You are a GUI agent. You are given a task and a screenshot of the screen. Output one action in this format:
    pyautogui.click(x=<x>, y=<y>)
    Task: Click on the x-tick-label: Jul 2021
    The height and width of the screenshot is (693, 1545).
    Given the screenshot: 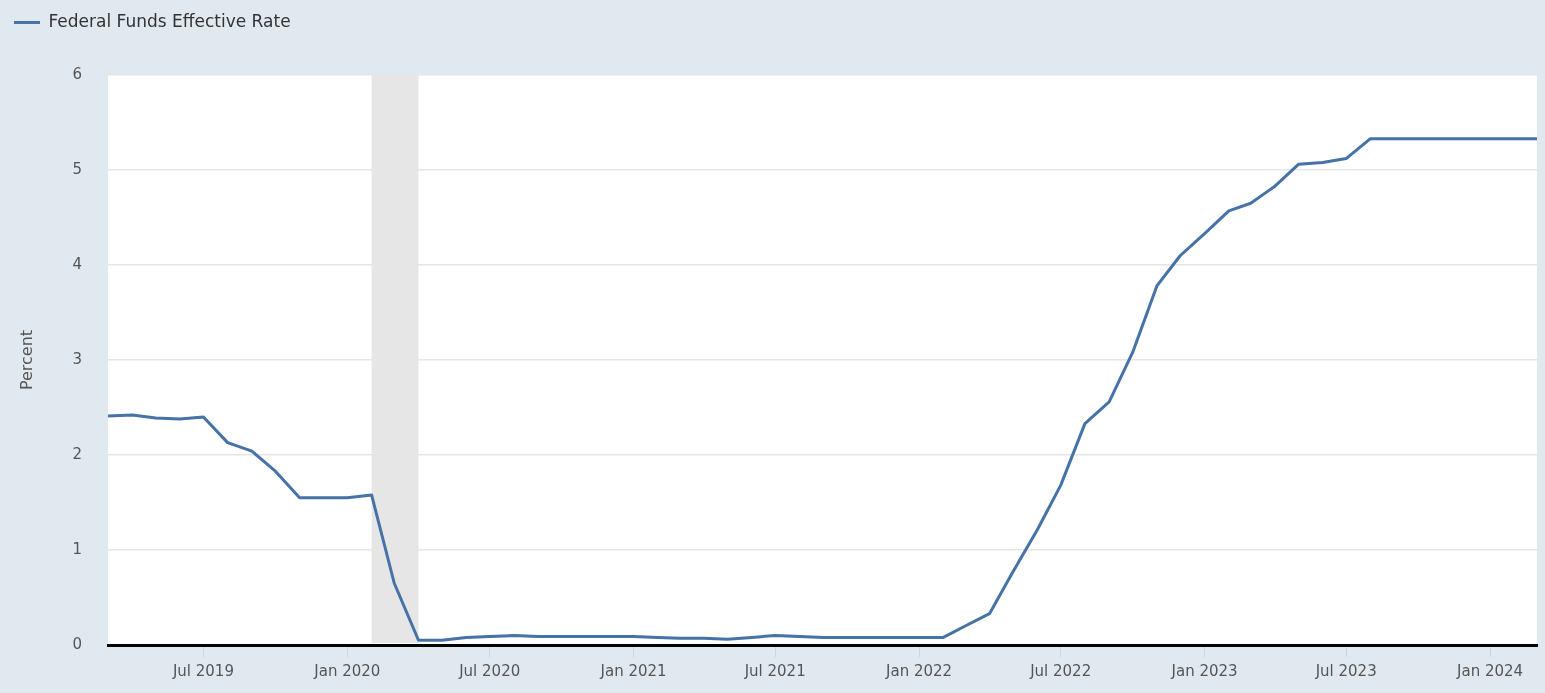 What is the action you would take?
    pyautogui.click(x=774, y=670)
    